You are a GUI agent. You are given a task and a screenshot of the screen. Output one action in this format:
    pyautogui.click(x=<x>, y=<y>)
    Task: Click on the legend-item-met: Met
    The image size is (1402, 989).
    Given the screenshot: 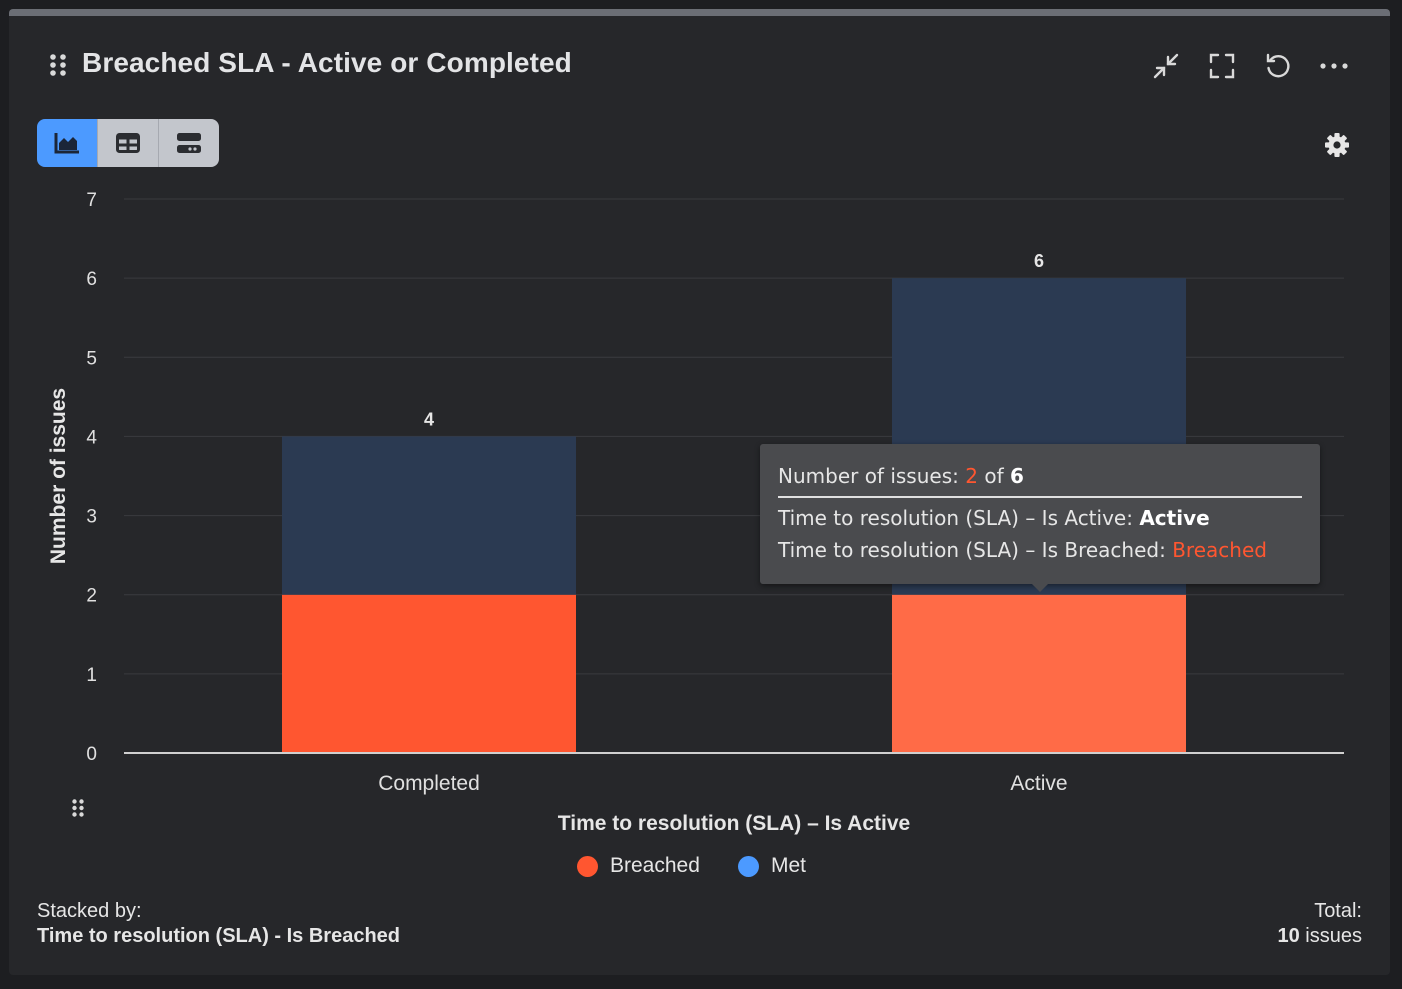 What is the action you would take?
    pyautogui.click(x=772, y=866)
    